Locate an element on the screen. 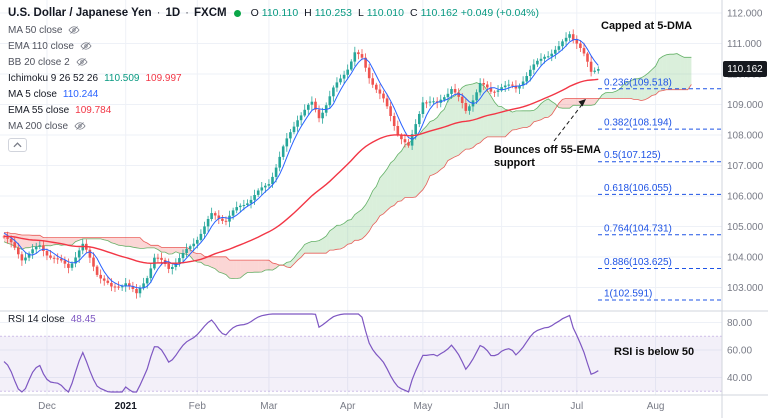 Image resolution: width=768 pixels, height=418 pixels. rsi-line is located at coordinates (301, 353).